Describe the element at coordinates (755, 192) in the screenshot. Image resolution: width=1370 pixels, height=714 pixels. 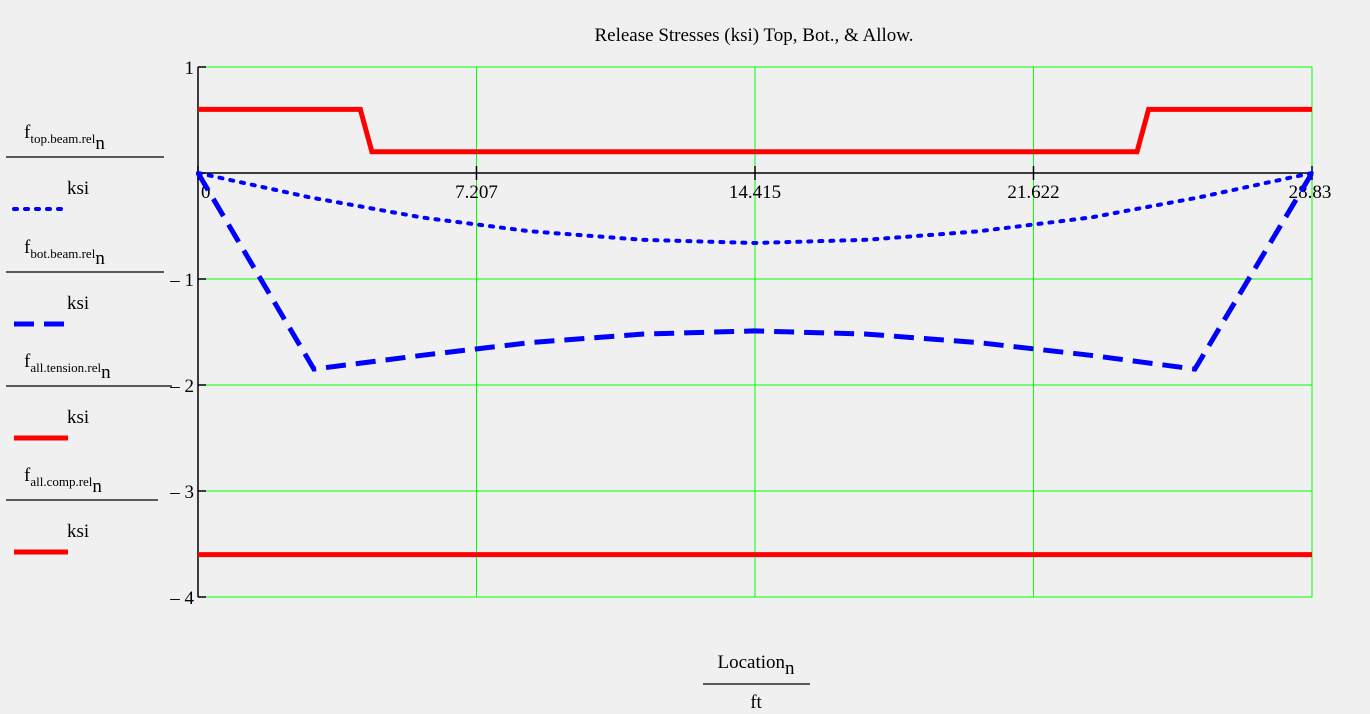
I see `x-tick-label: 14.415` at that location.